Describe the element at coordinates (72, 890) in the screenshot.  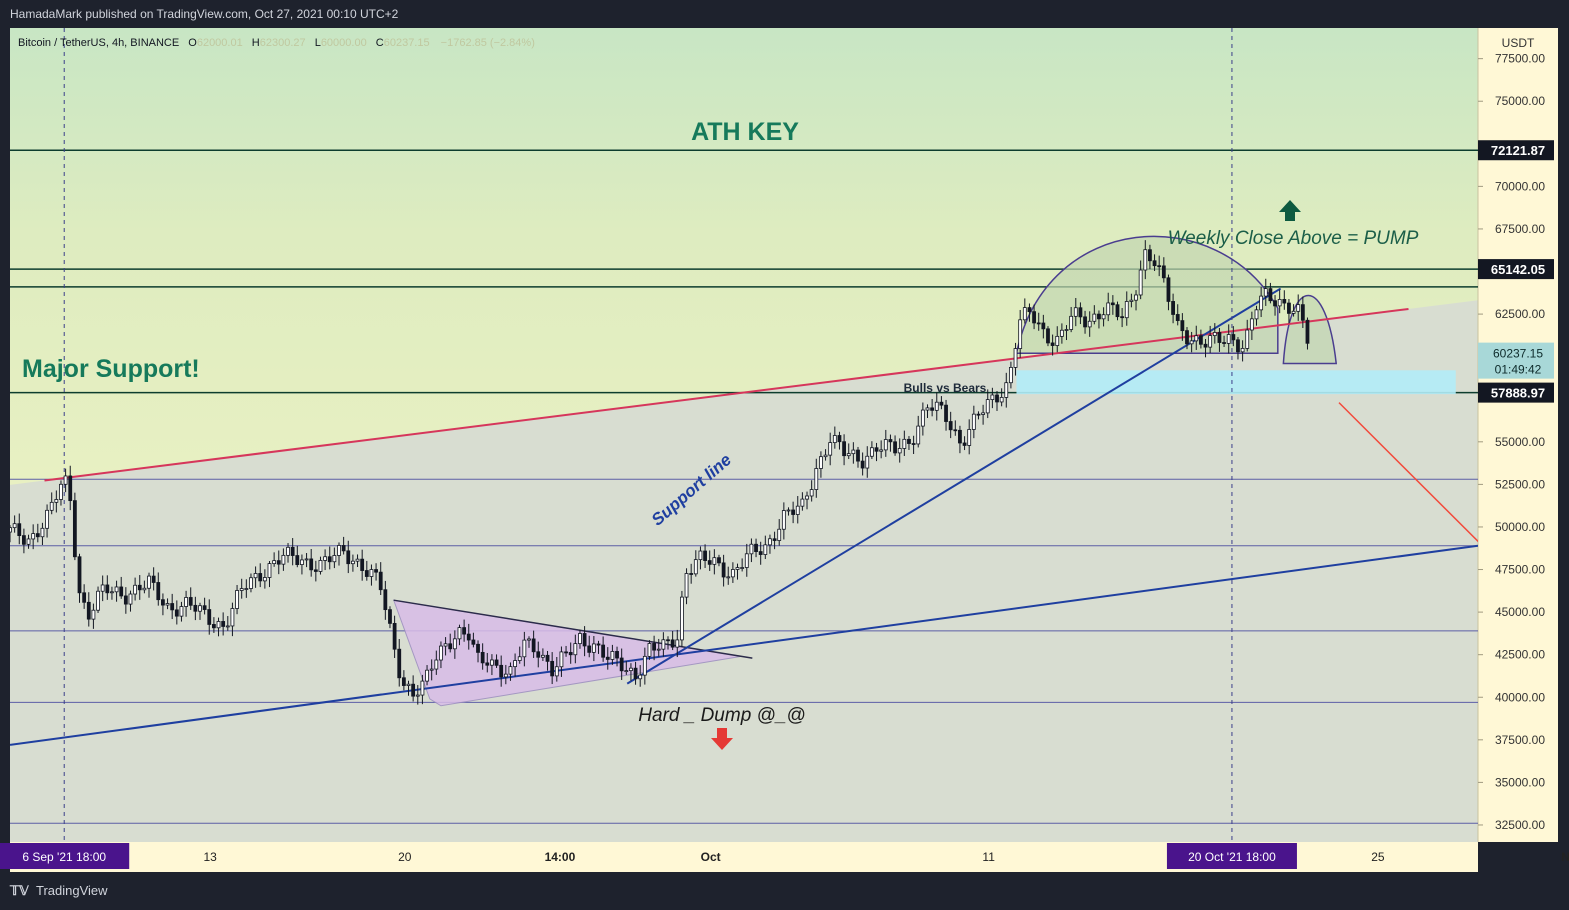
I see `footer-brand: TradingView` at that location.